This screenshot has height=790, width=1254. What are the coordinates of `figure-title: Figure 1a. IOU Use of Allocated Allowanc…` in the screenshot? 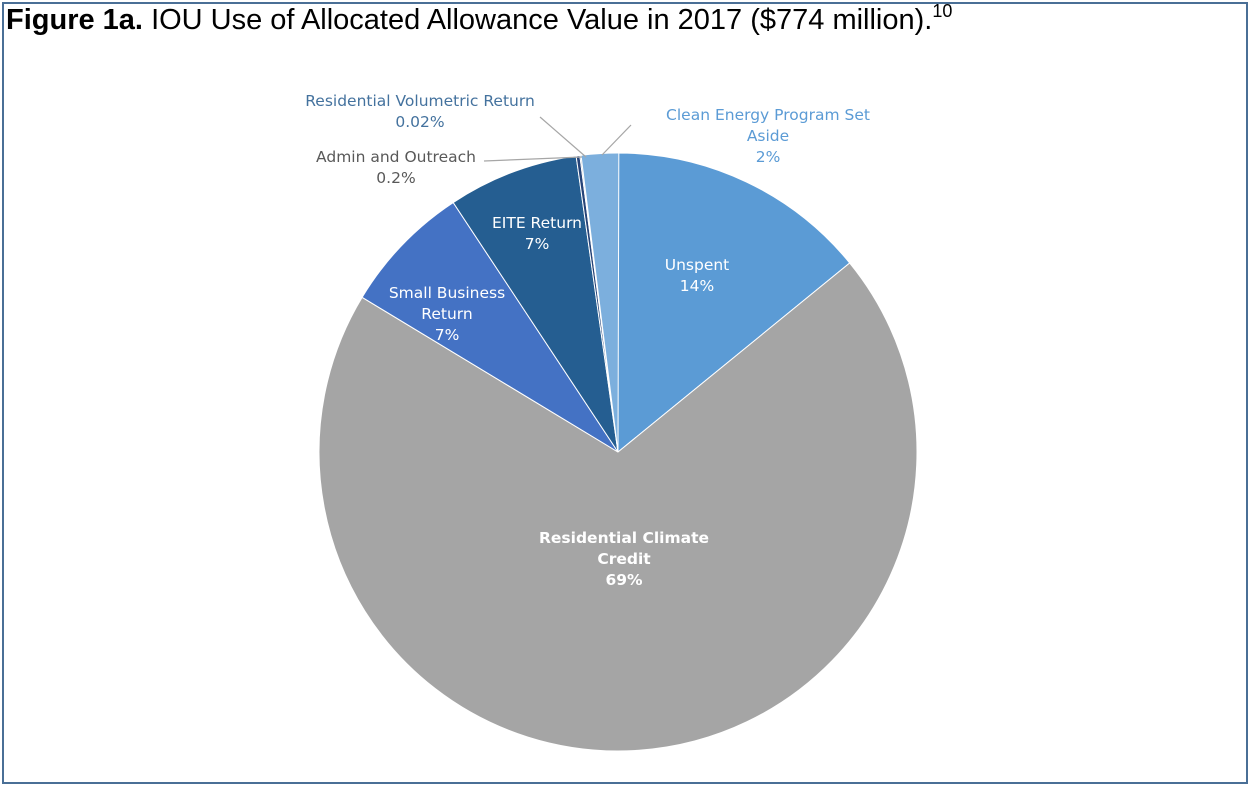 It's located at (479, 19).